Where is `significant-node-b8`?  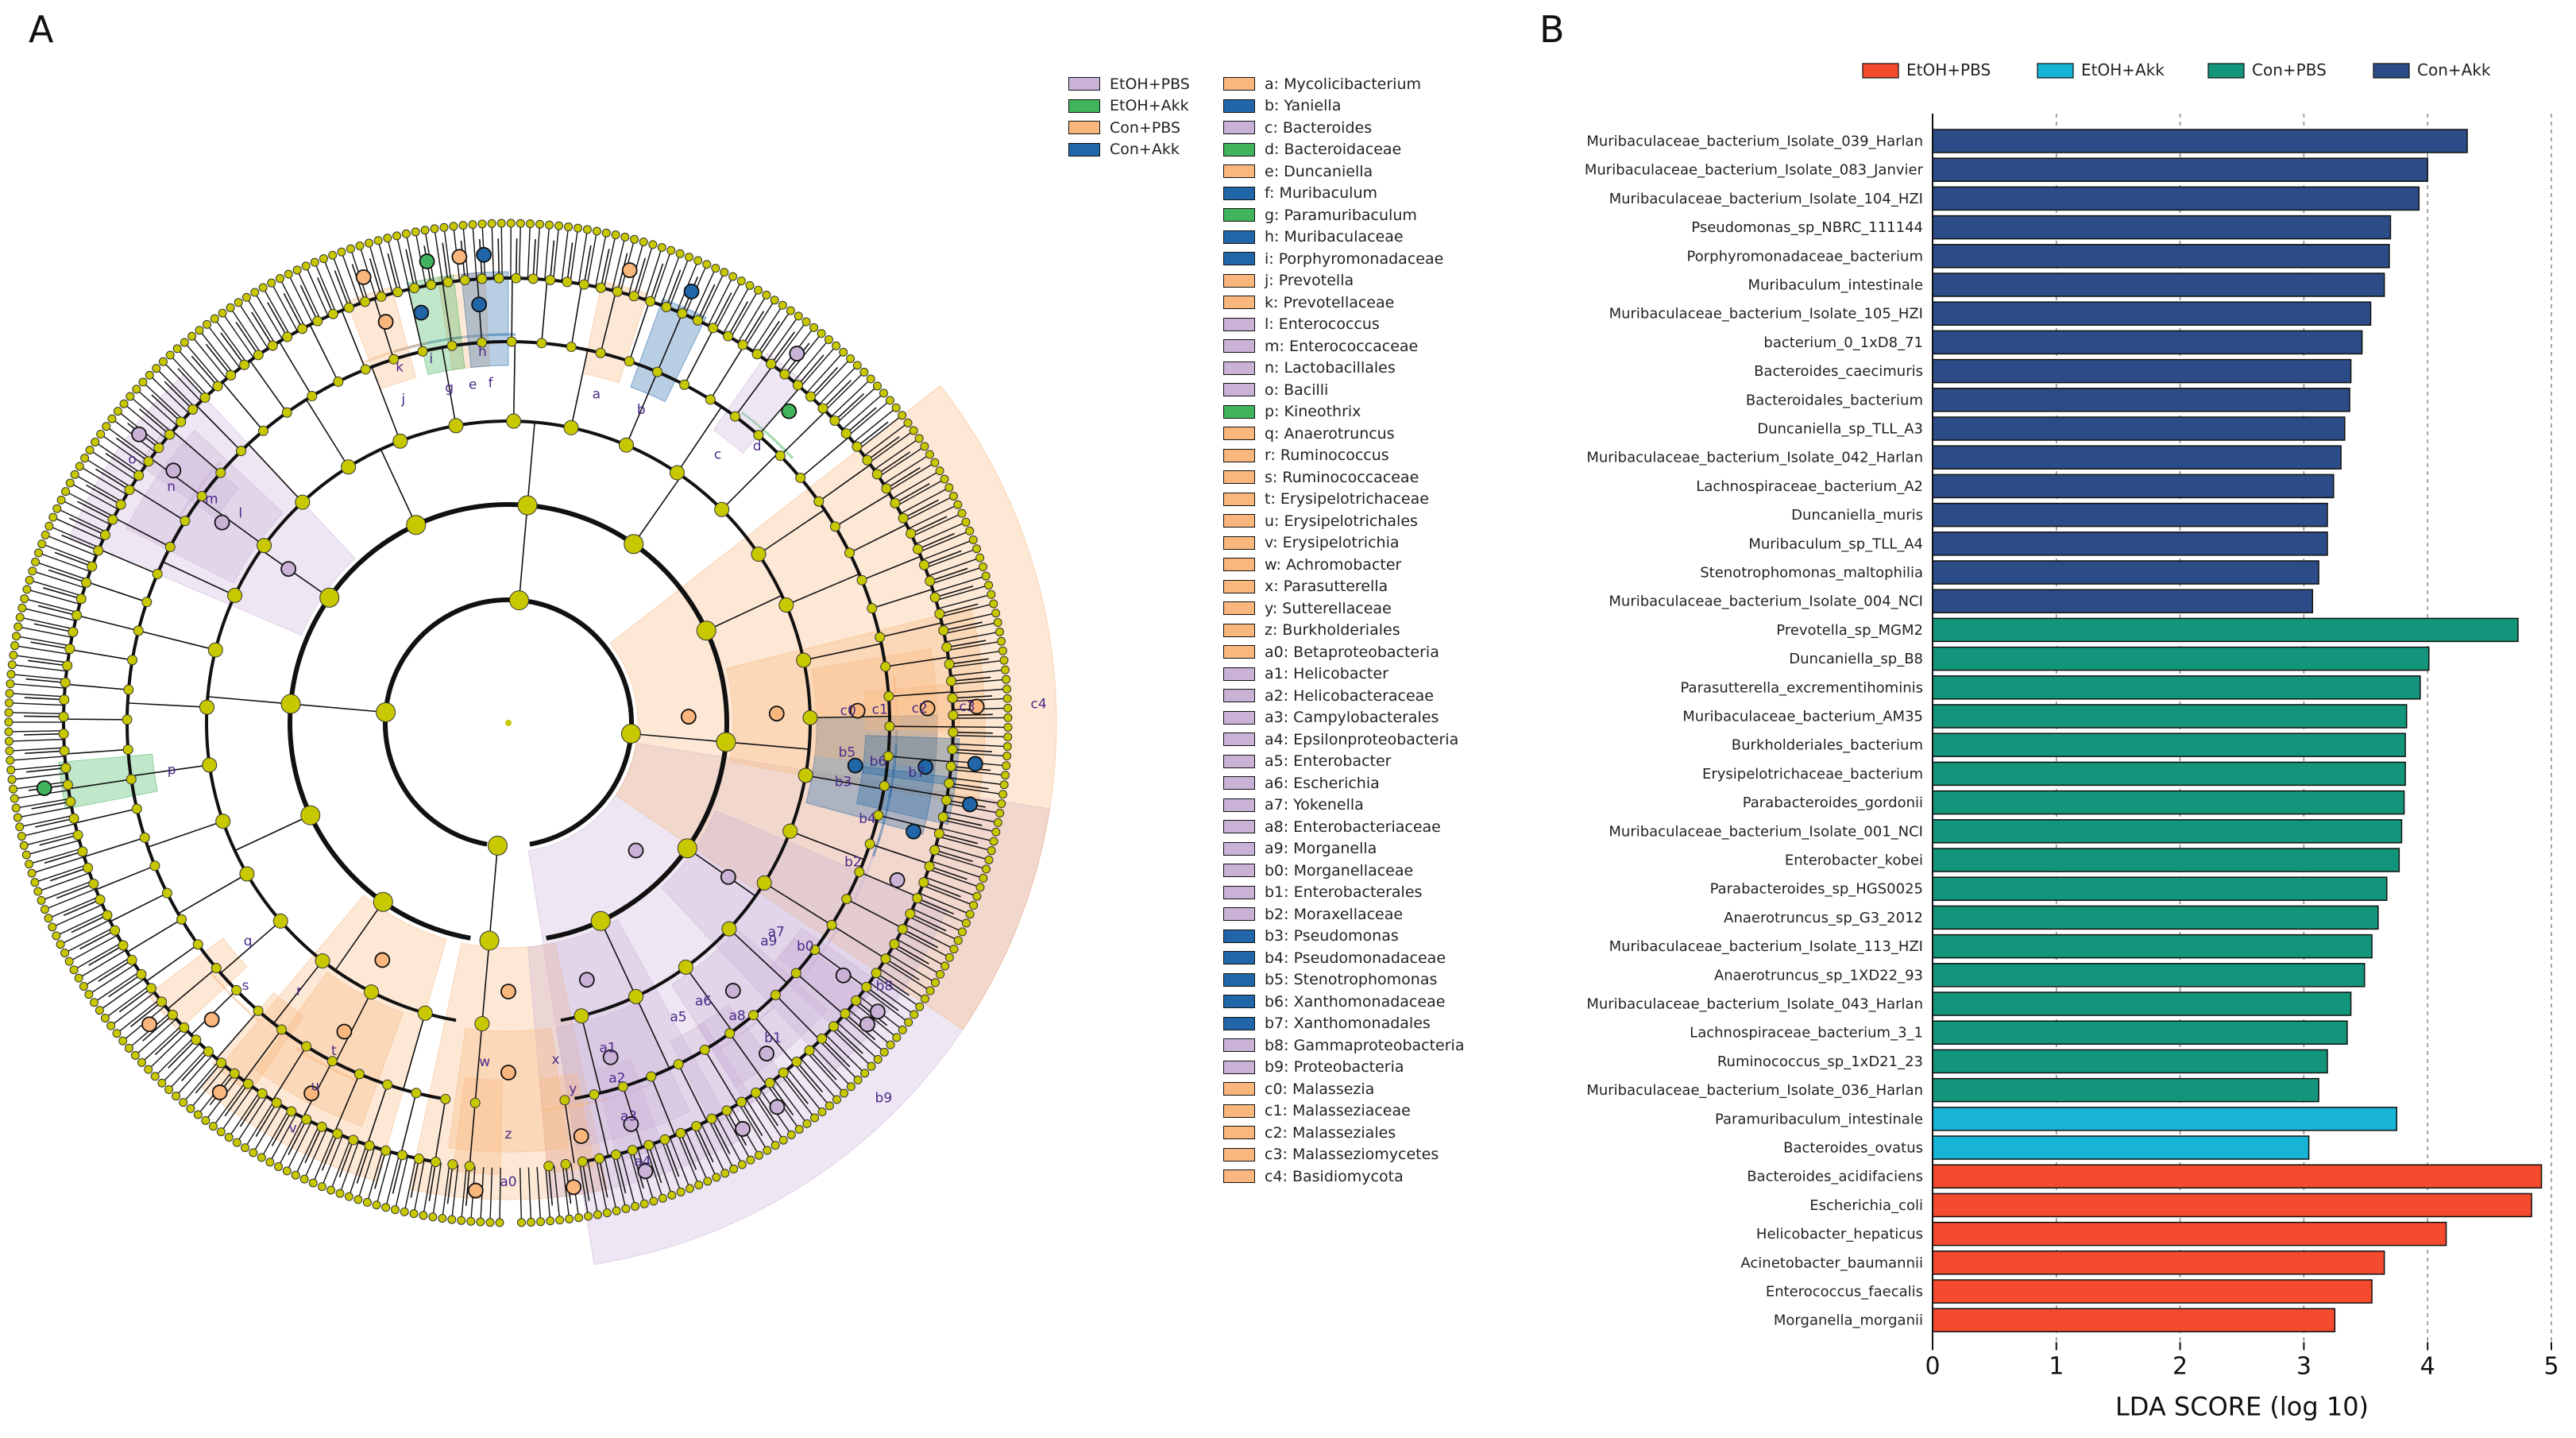 significant-node-b8 is located at coordinates (728, 876).